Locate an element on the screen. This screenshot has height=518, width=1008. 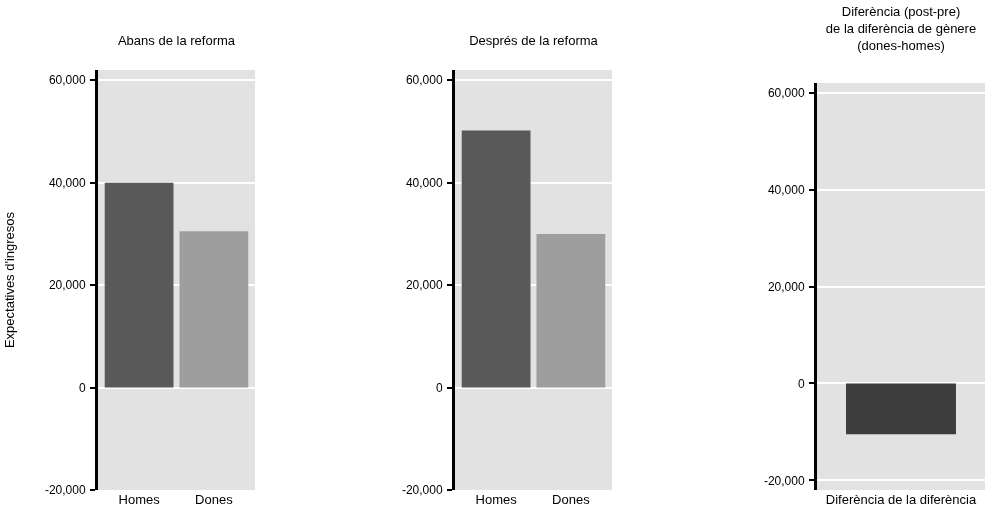
chart-title: Després de la reforma is located at coordinates (534, 41).